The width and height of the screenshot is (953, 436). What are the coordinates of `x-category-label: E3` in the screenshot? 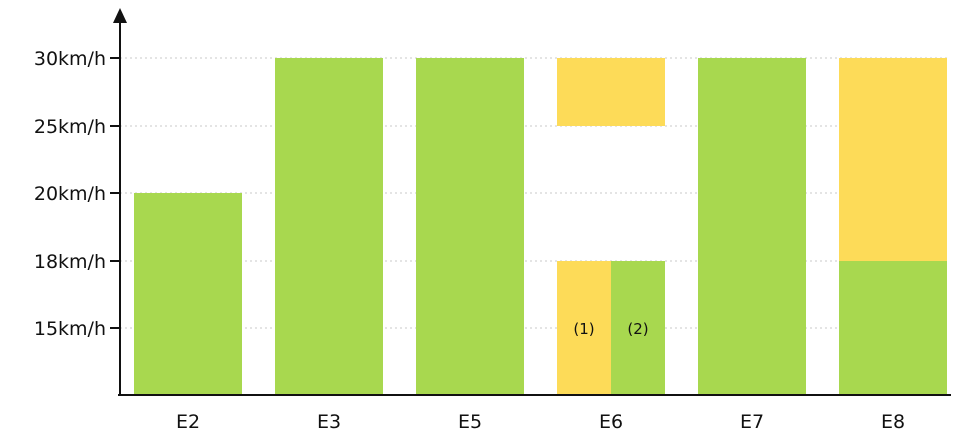 It's located at (329, 422).